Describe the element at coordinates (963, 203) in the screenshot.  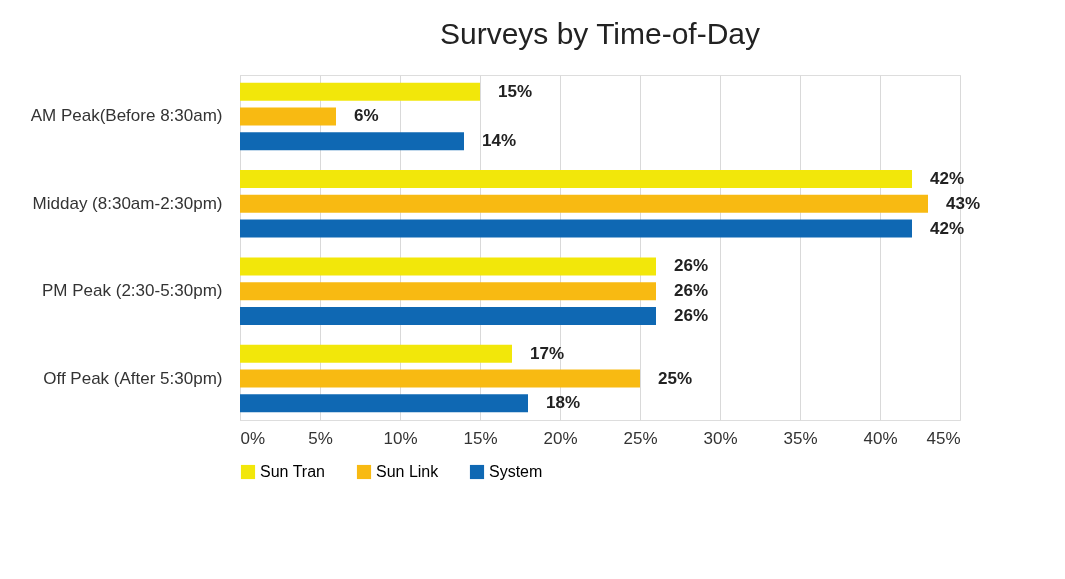
I see `data-label: 43%` at that location.